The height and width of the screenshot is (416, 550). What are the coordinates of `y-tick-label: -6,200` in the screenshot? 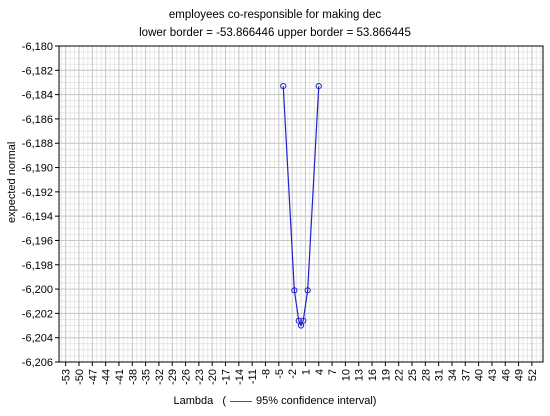 It's located at (37, 290).